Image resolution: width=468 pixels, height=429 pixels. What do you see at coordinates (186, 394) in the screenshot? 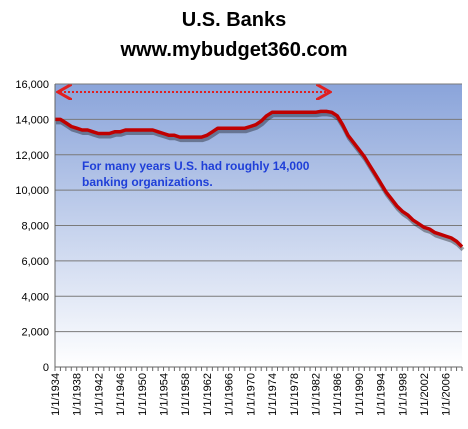
I see `x-tick-label: 1/1/1958` at bounding box center [186, 394].